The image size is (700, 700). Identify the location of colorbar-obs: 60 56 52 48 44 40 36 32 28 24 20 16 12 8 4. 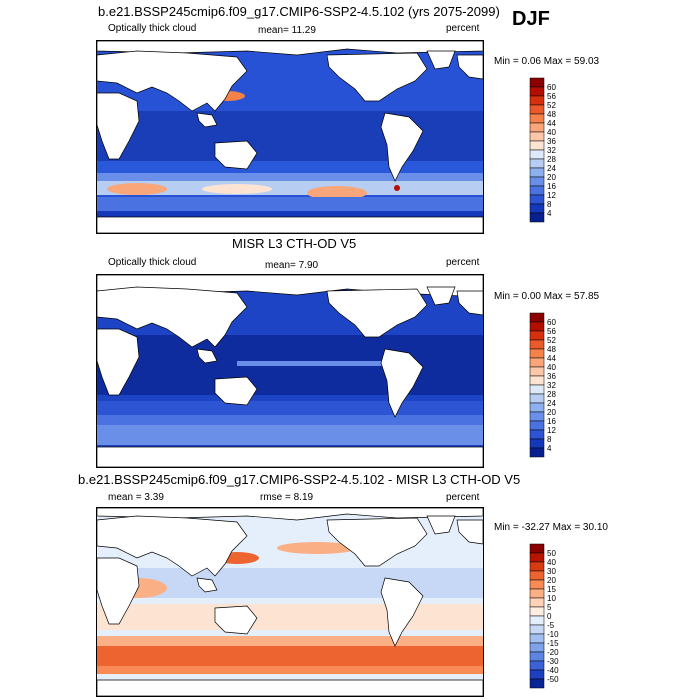
(559, 385).